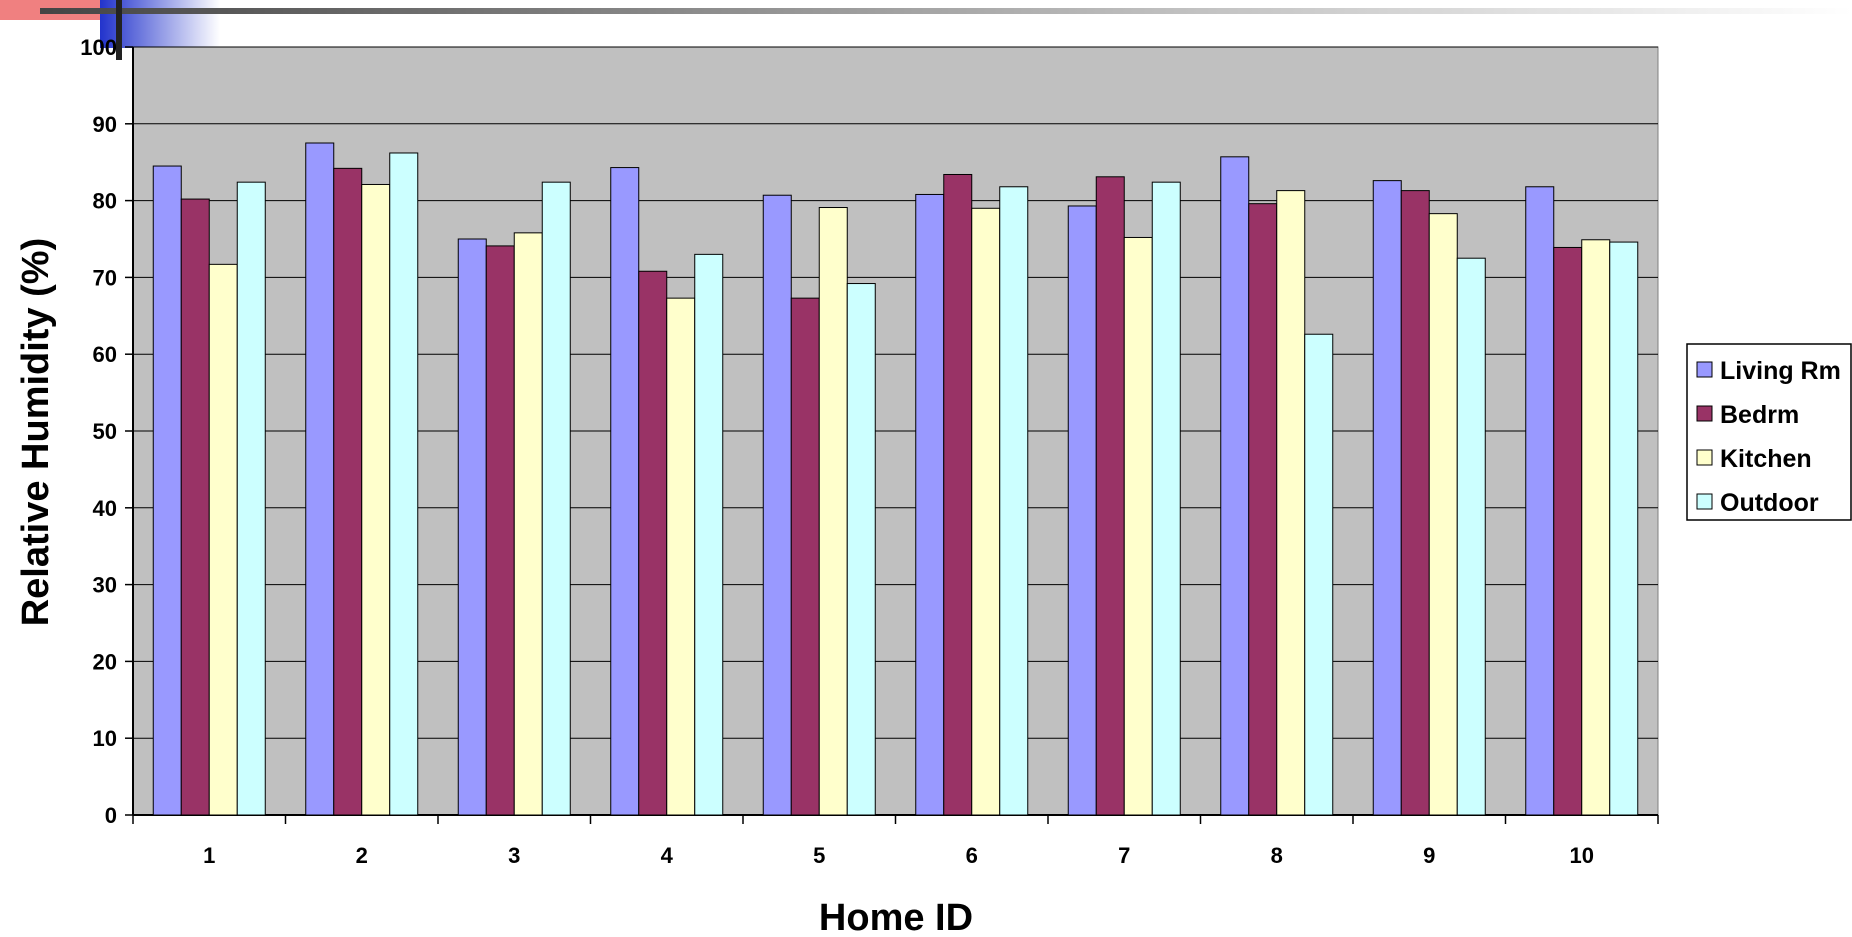 Image resolution: width=1852 pixels, height=937 pixels. I want to click on x-tick-label: 9, so click(1429, 855).